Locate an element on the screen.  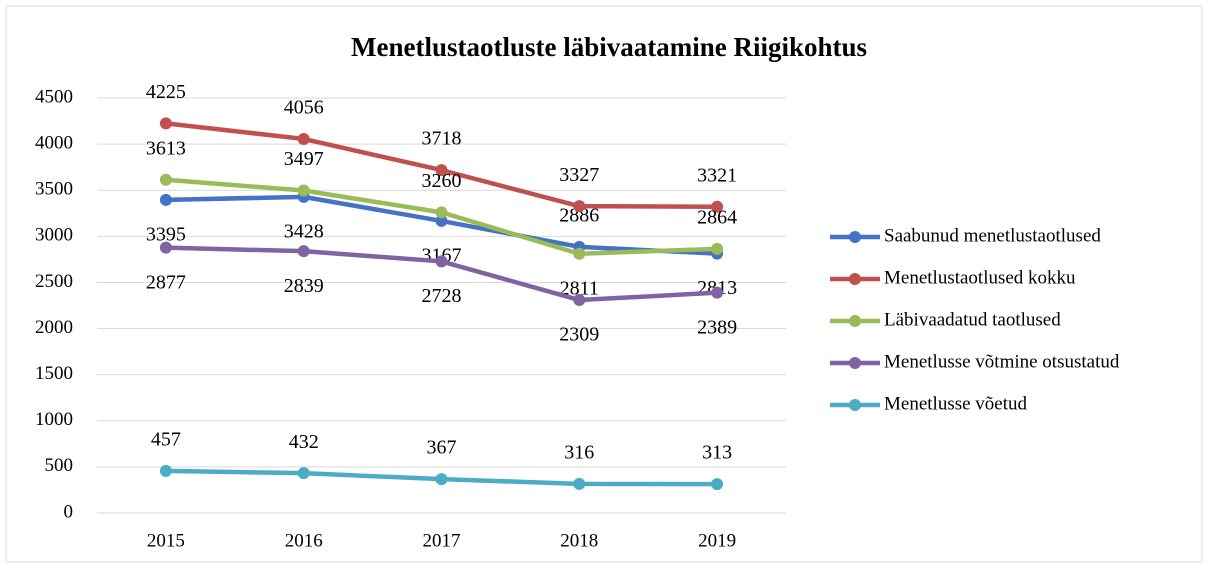
data-label: 2839 is located at coordinates (304, 286).